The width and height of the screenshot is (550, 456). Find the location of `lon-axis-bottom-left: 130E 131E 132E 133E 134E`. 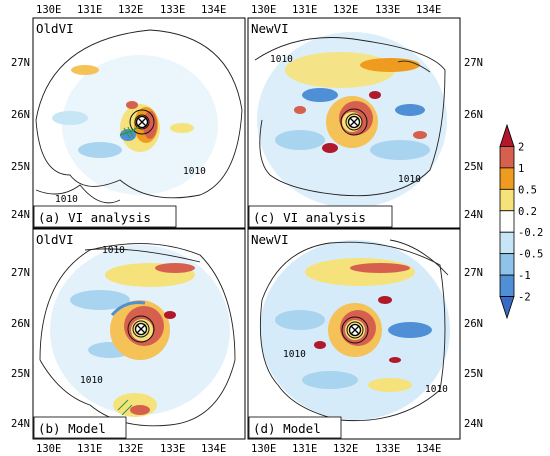

lon-axis-bottom-left: 130E 131E 132E 133E 134E is located at coordinates (131, 449).